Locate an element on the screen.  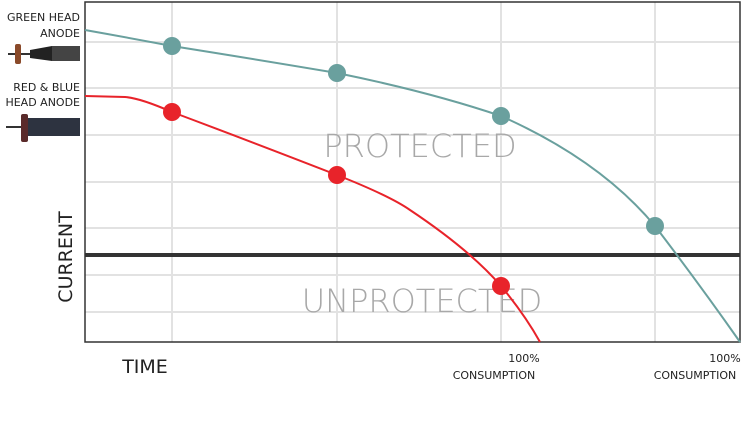
legend-label: GREEN HEAD is located at coordinates (43, 17).